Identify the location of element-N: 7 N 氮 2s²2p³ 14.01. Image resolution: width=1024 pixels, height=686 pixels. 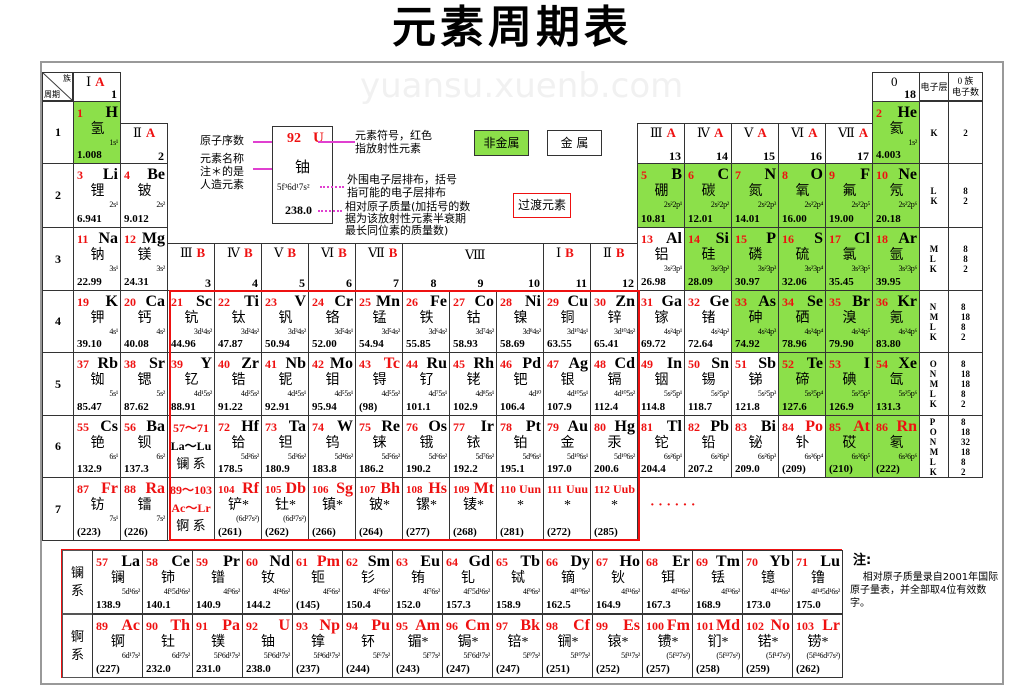
(755, 195).